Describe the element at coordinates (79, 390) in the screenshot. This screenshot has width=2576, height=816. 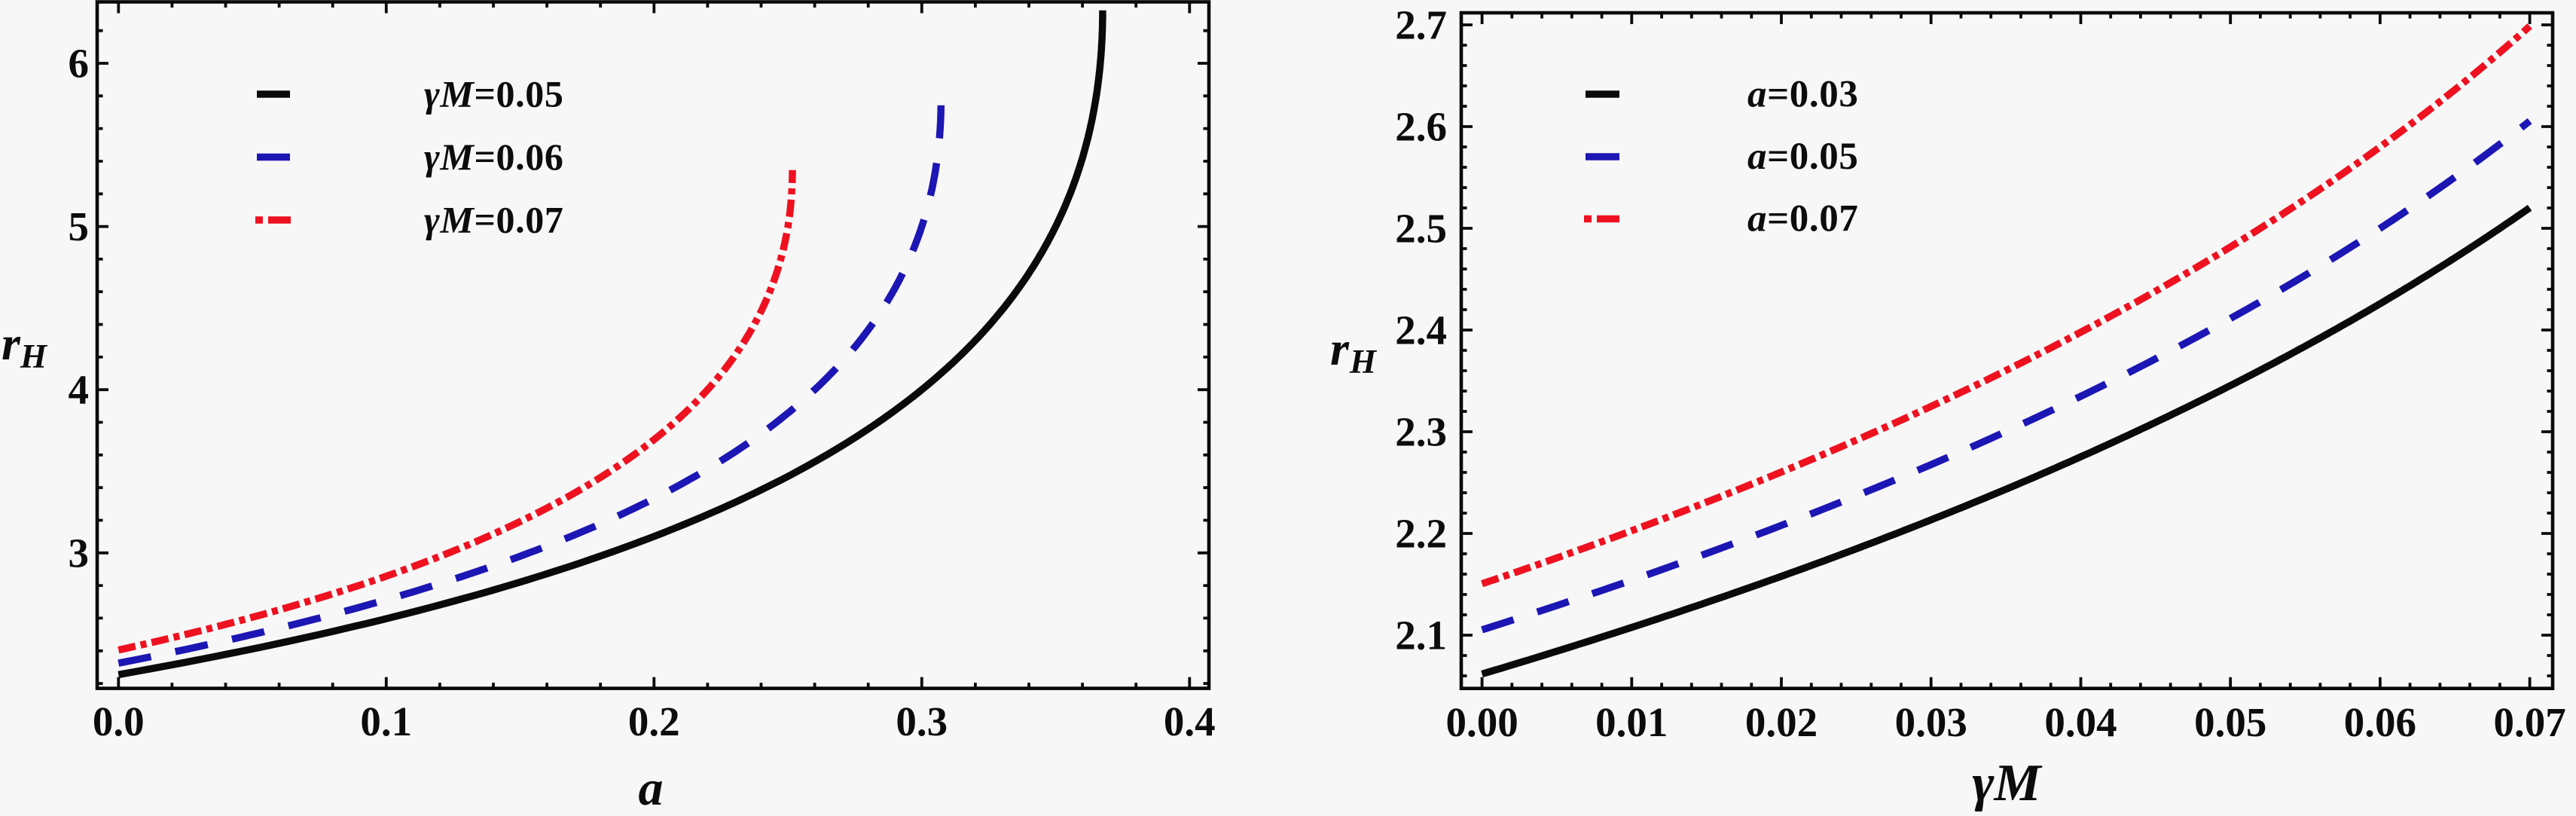
I see `svg-text: 4` at that location.